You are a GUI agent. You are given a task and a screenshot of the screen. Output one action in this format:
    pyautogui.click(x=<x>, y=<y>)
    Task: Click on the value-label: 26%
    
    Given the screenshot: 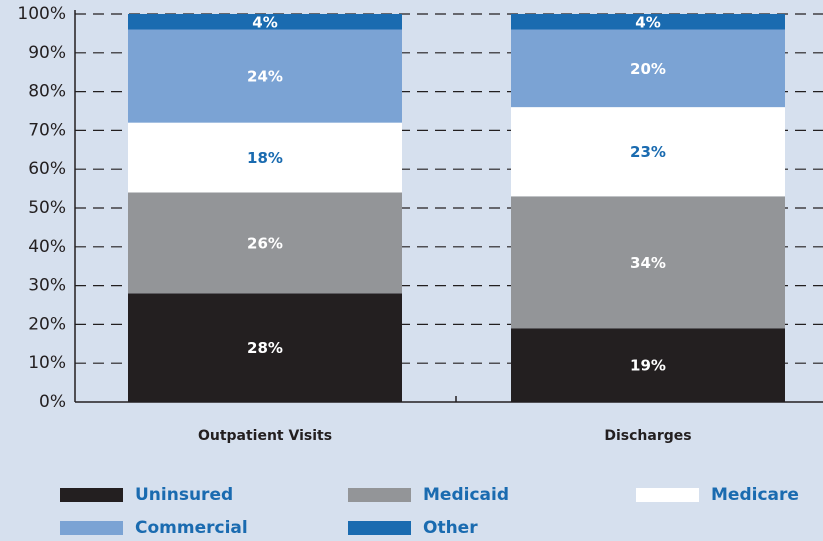 What is the action you would take?
    pyautogui.click(x=265, y=243)
    